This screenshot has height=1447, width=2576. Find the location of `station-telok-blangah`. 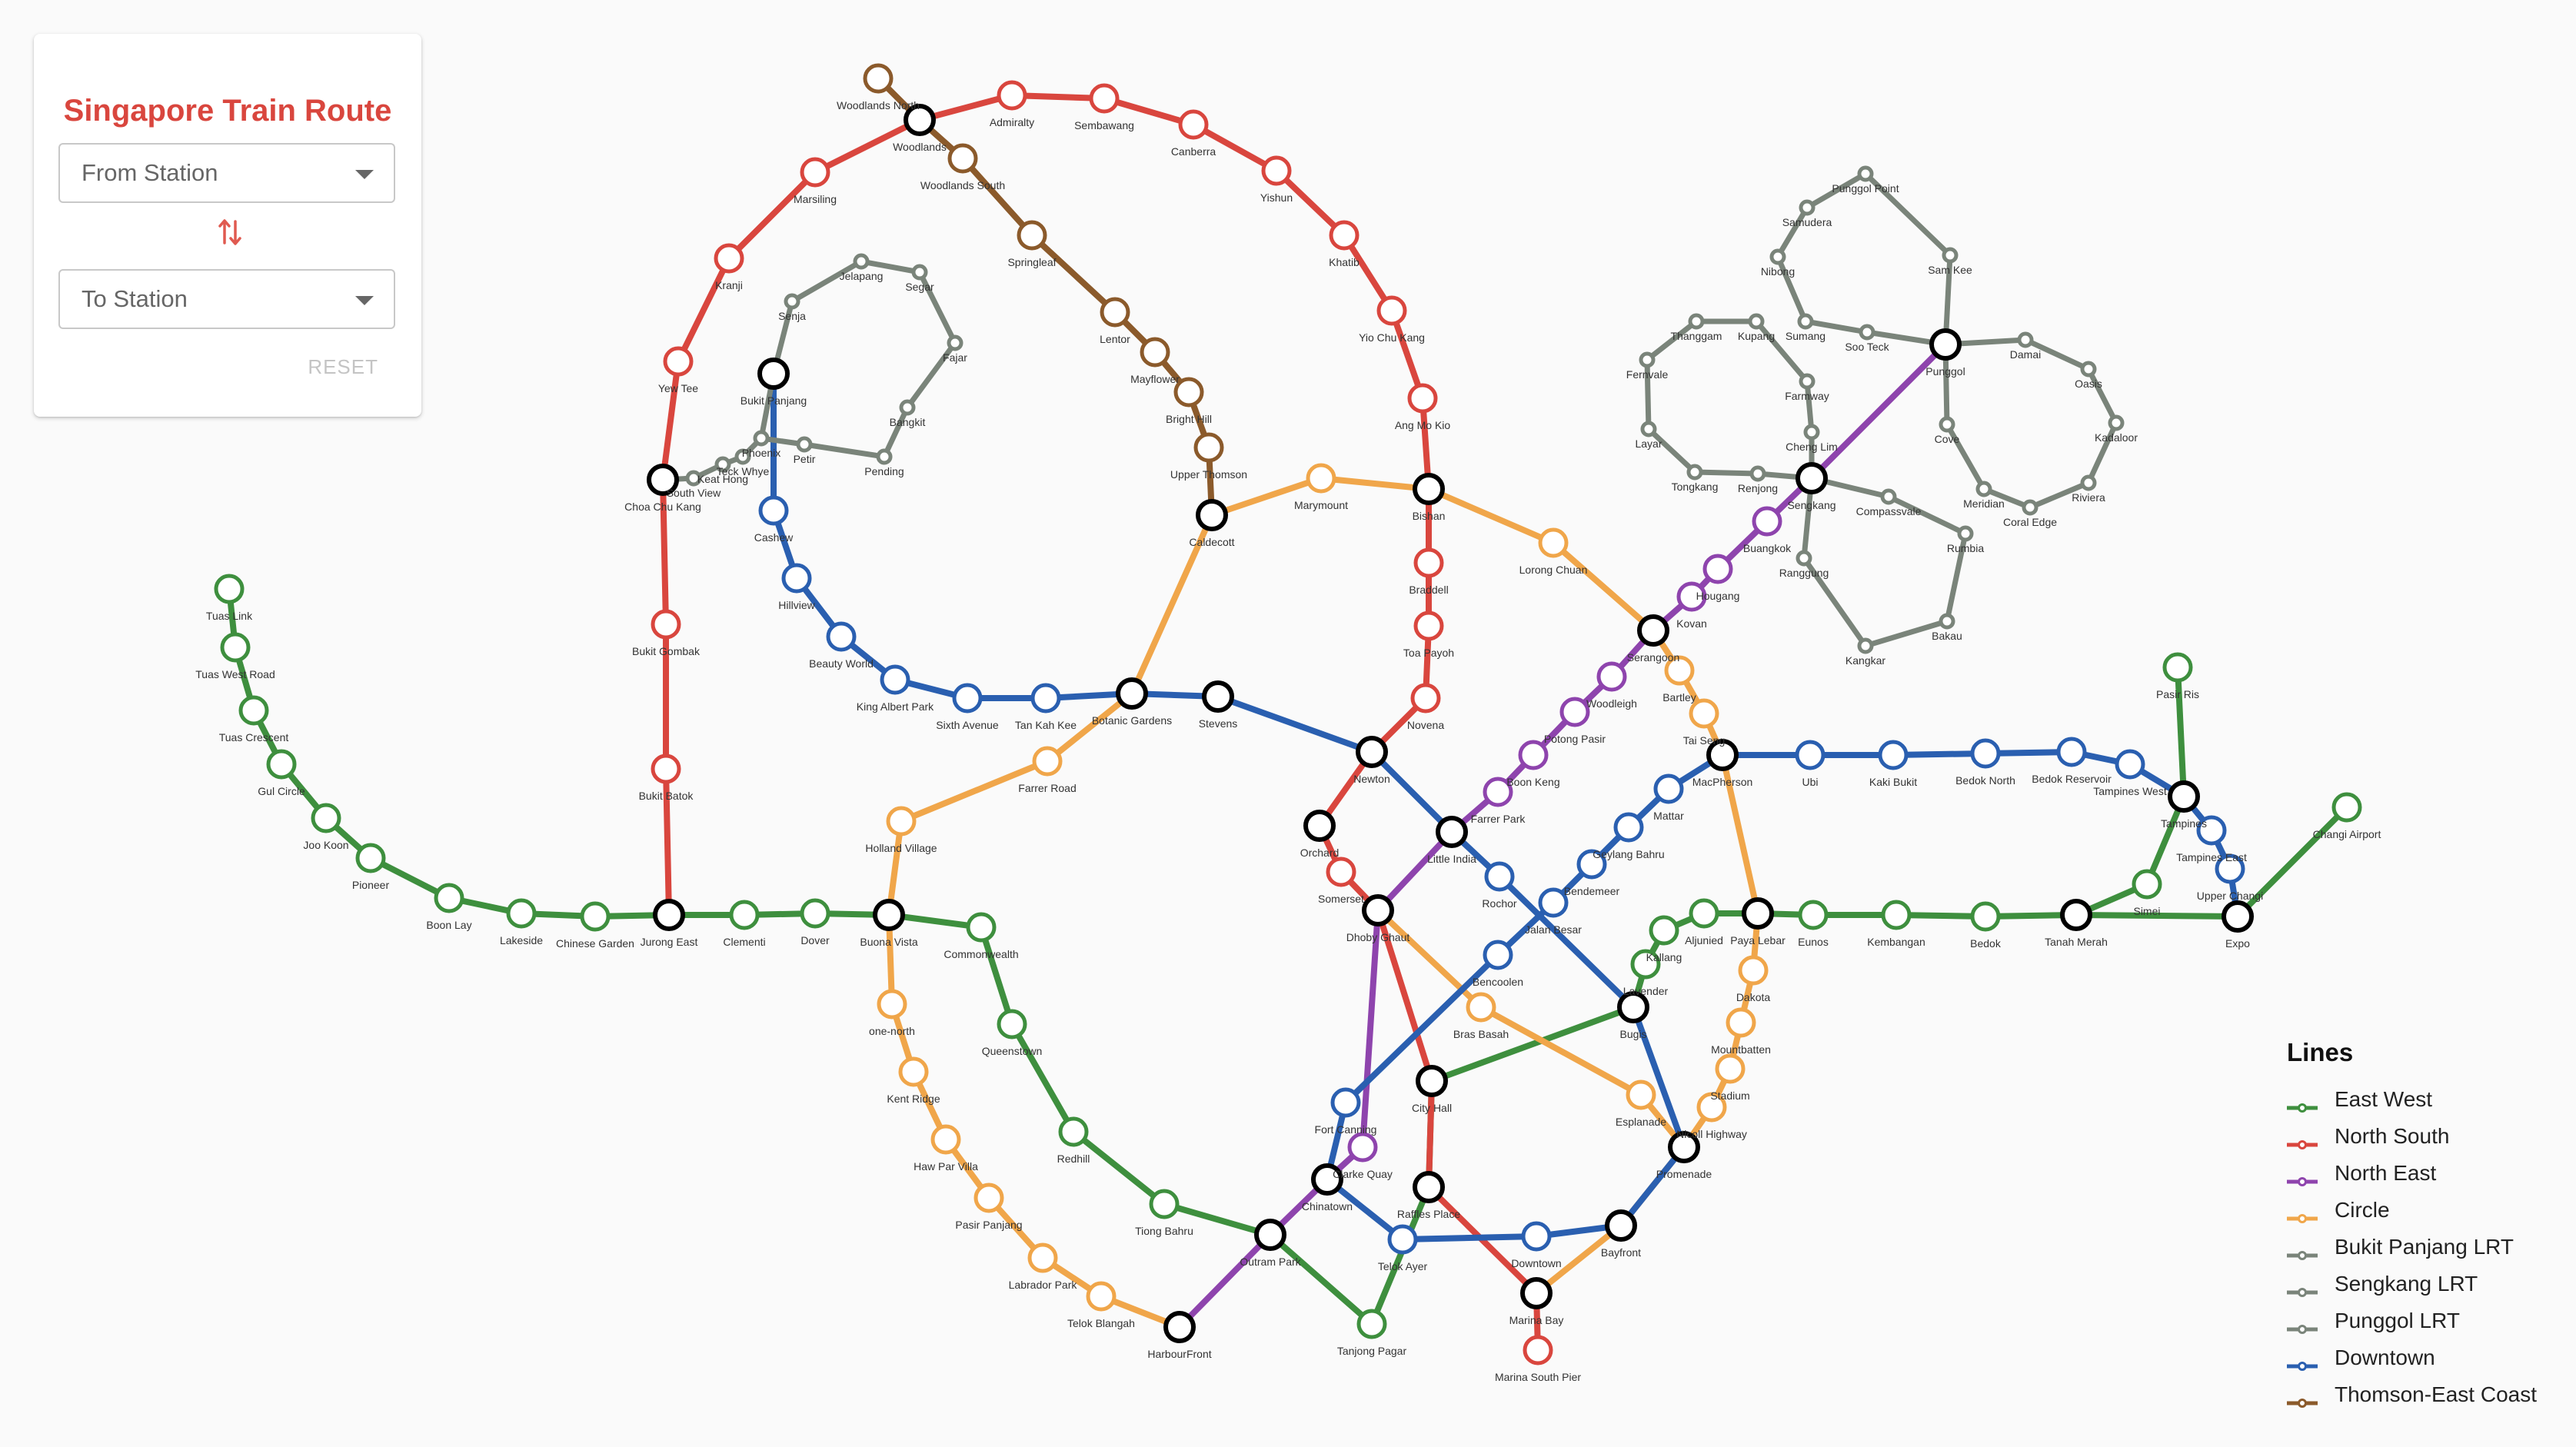

station-telok-blangah is located at coordinates (1102, 1296).